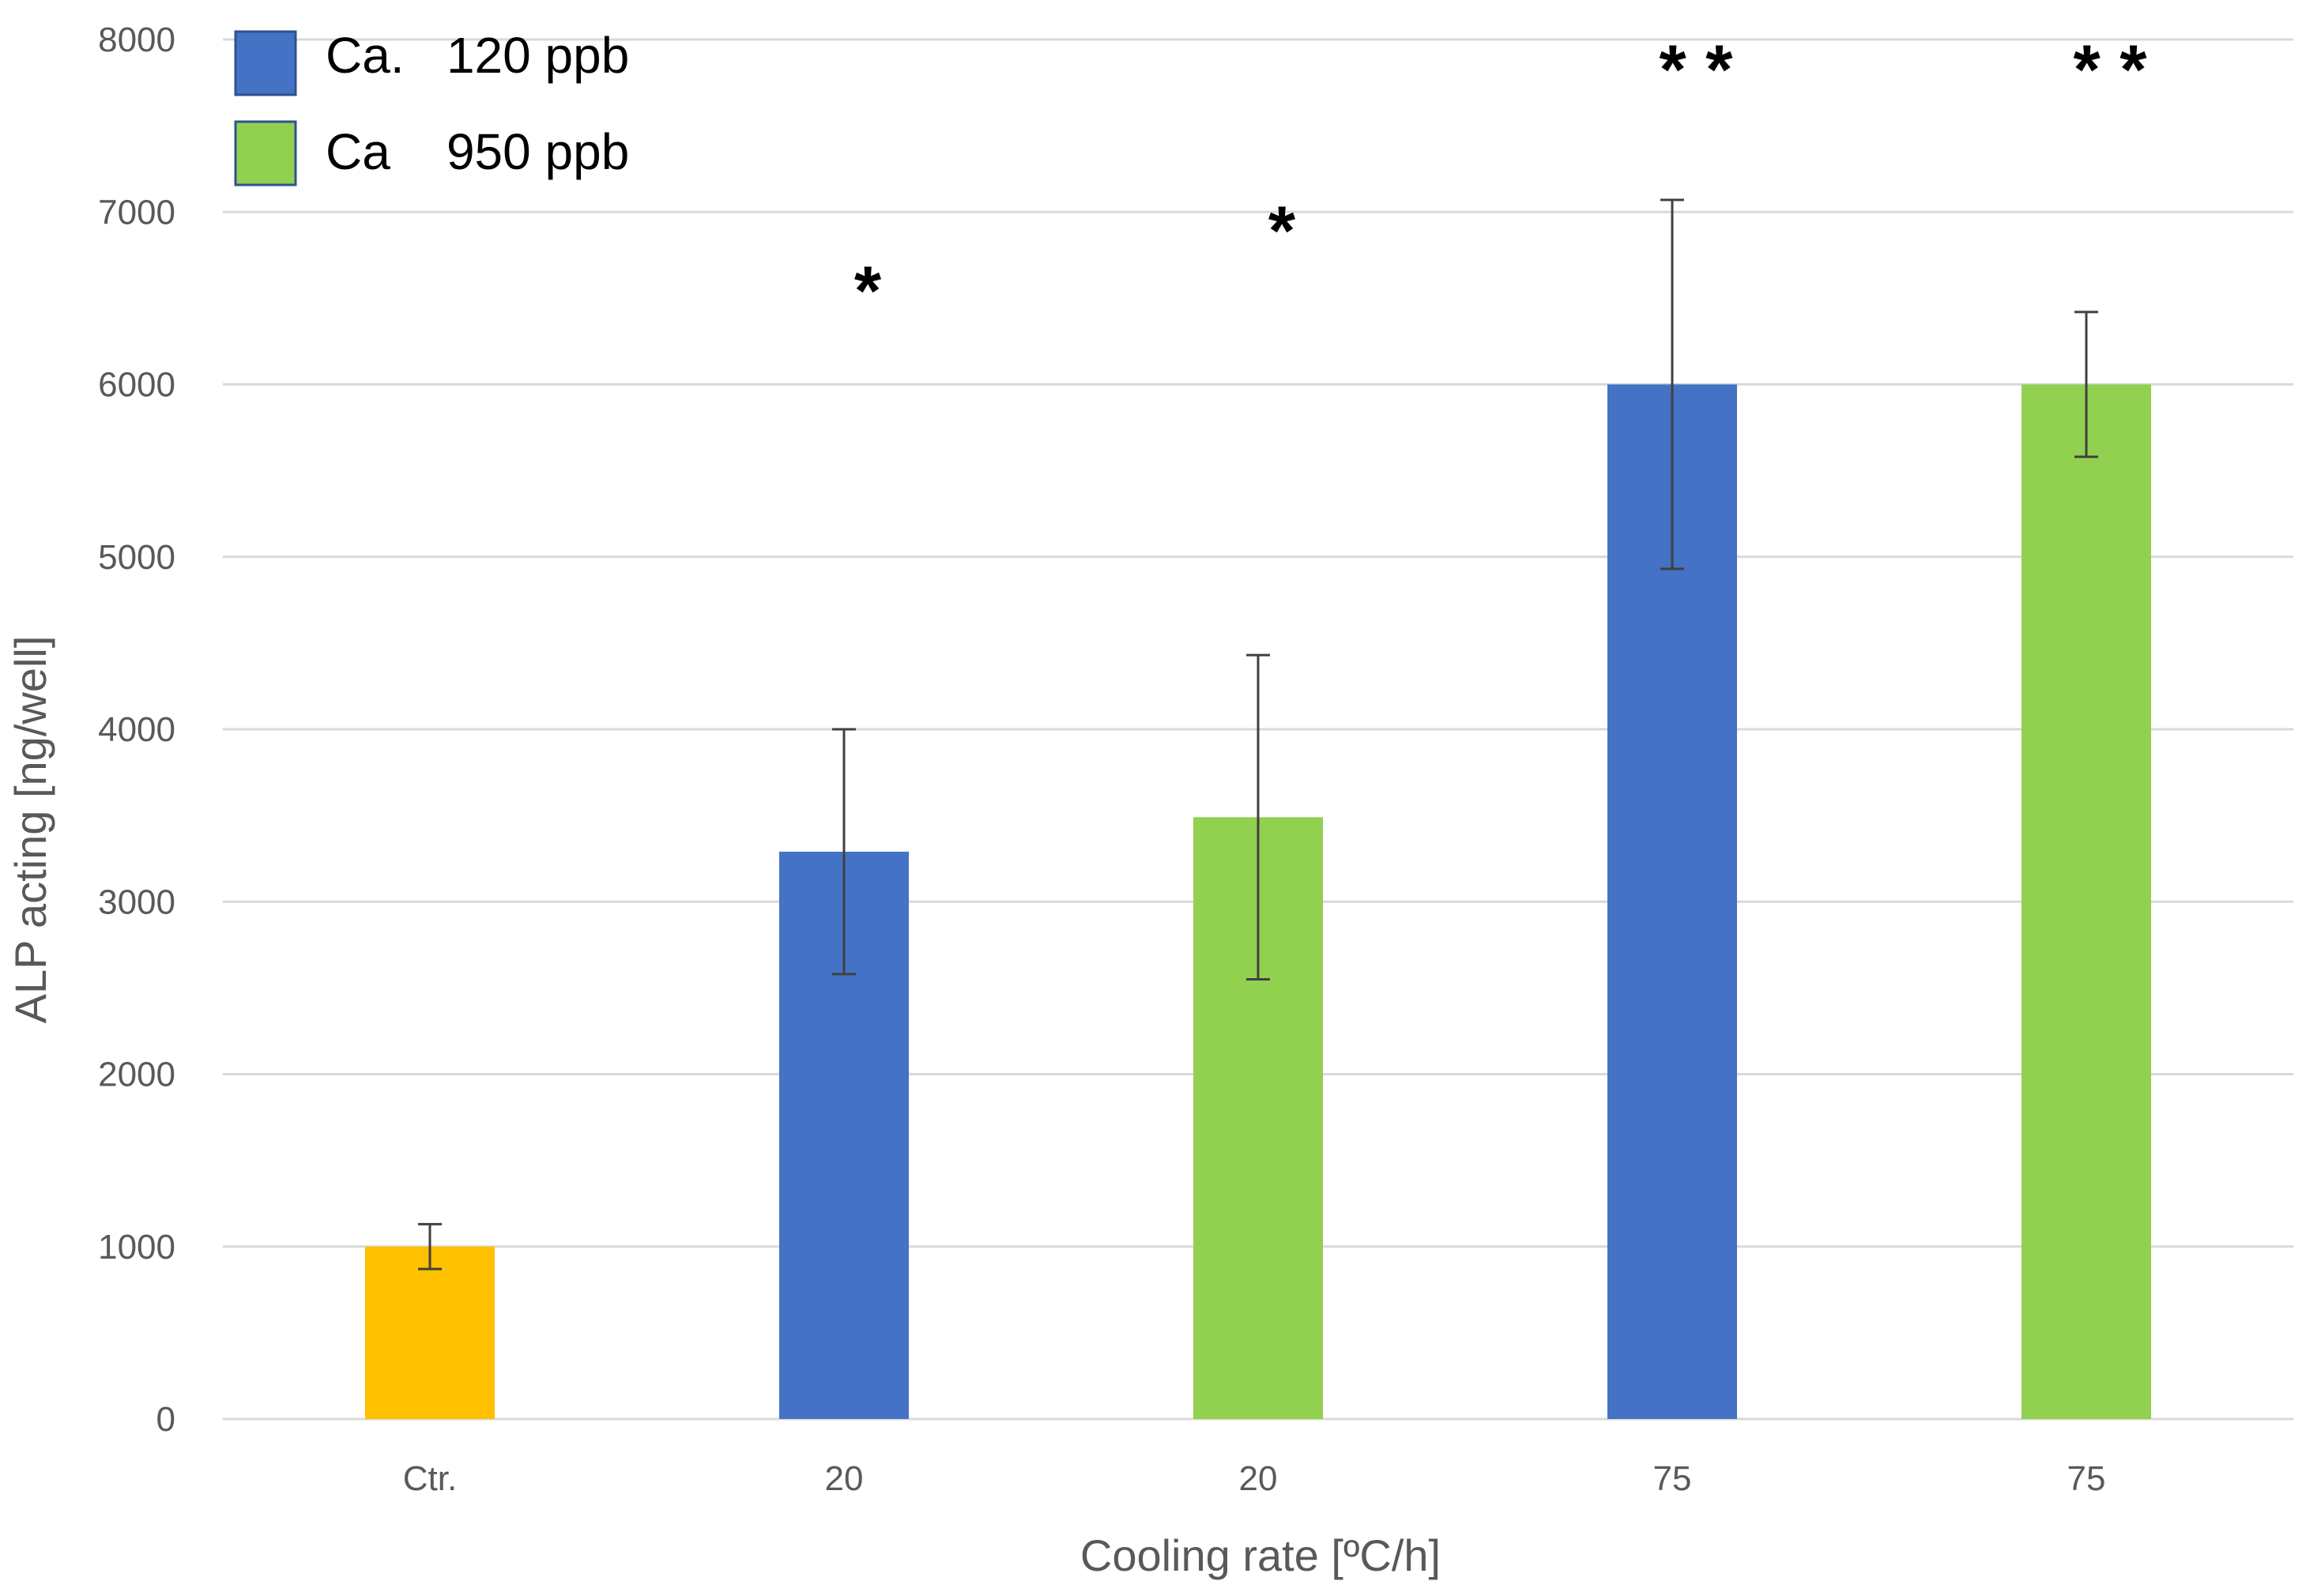  Describe the element at coordinates (136, 40) in the screenshot. I see `y-tick-label: 8000` at that location.